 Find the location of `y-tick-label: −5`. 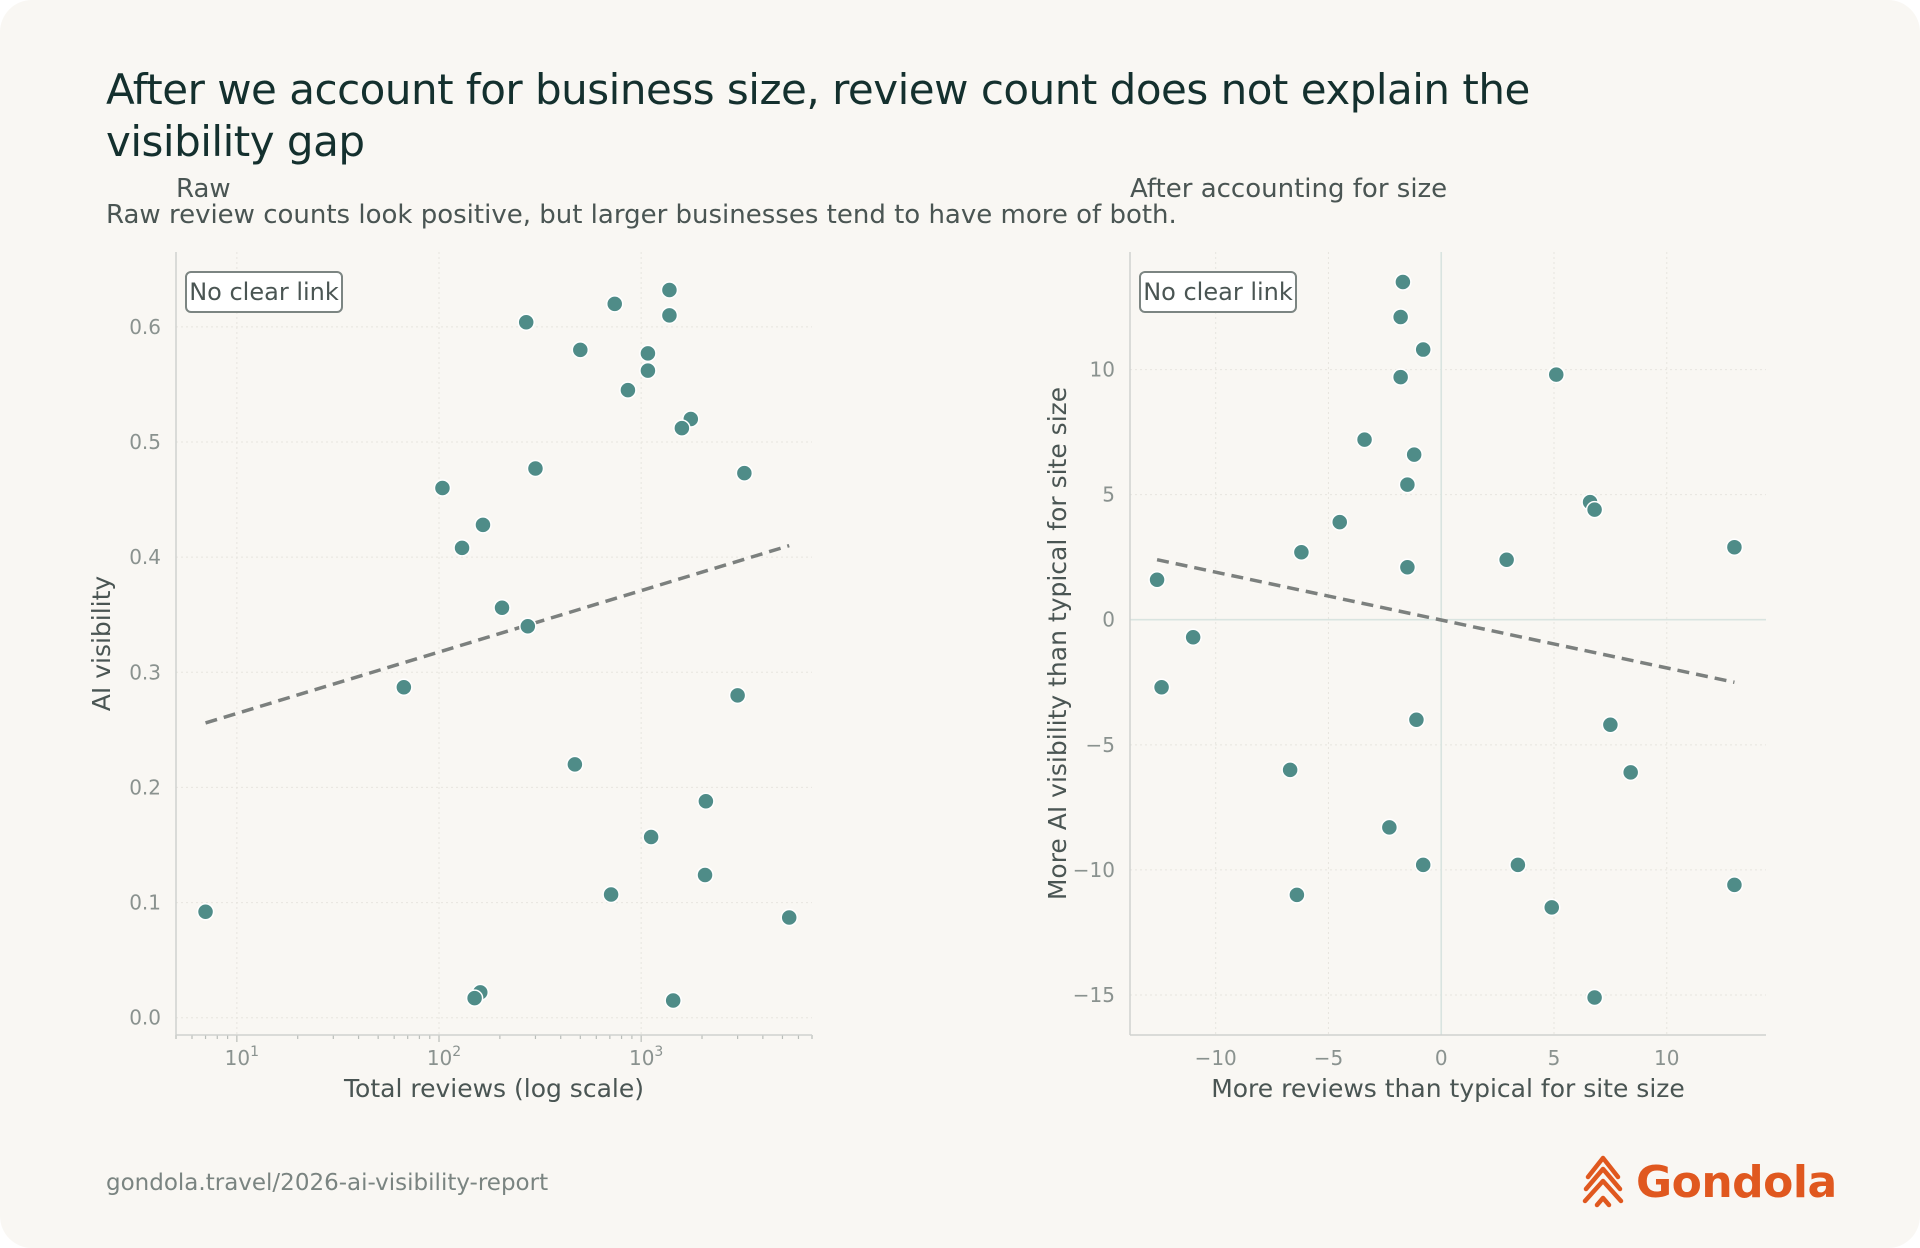

y-tick-label: −5 is located at coordinates (1100, 745).